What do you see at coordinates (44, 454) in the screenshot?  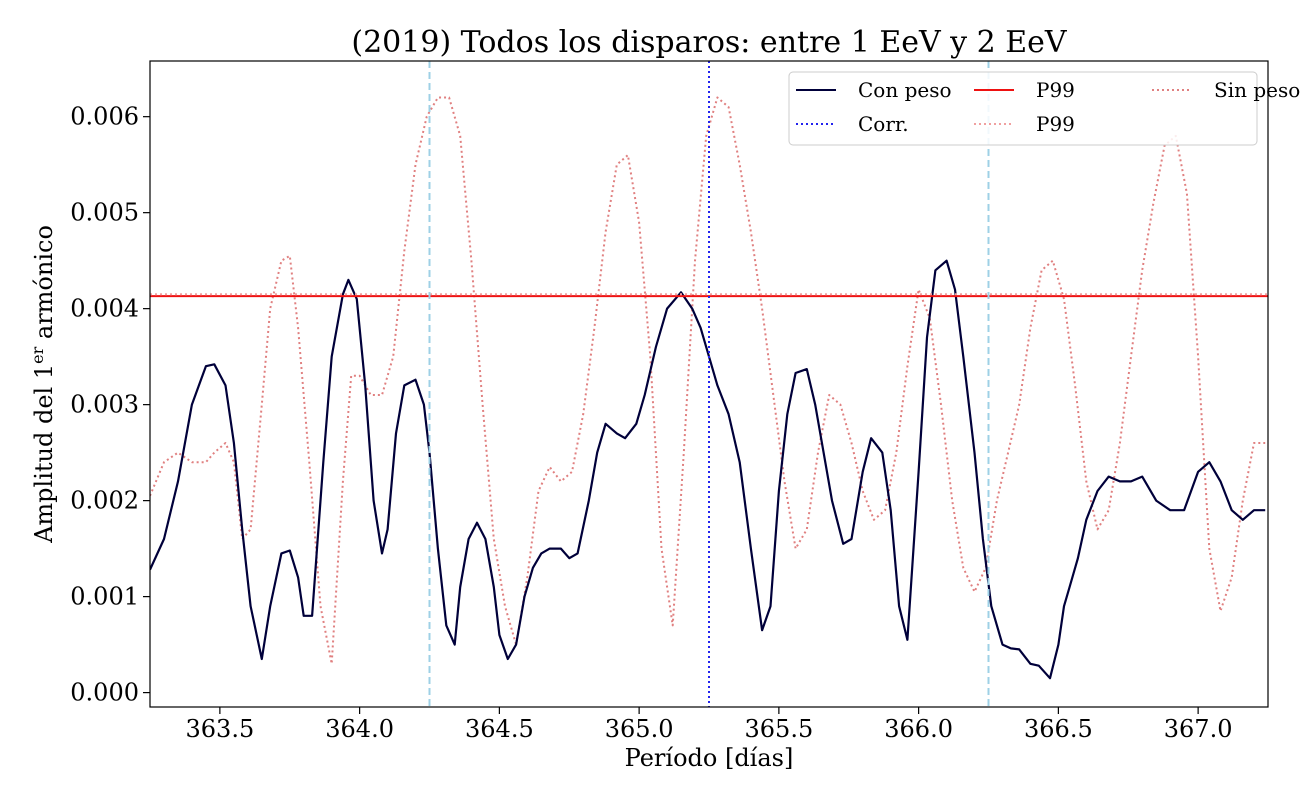 I see `y-axis-label-main: Amplitud del 1` at bounding box center [44, 454].